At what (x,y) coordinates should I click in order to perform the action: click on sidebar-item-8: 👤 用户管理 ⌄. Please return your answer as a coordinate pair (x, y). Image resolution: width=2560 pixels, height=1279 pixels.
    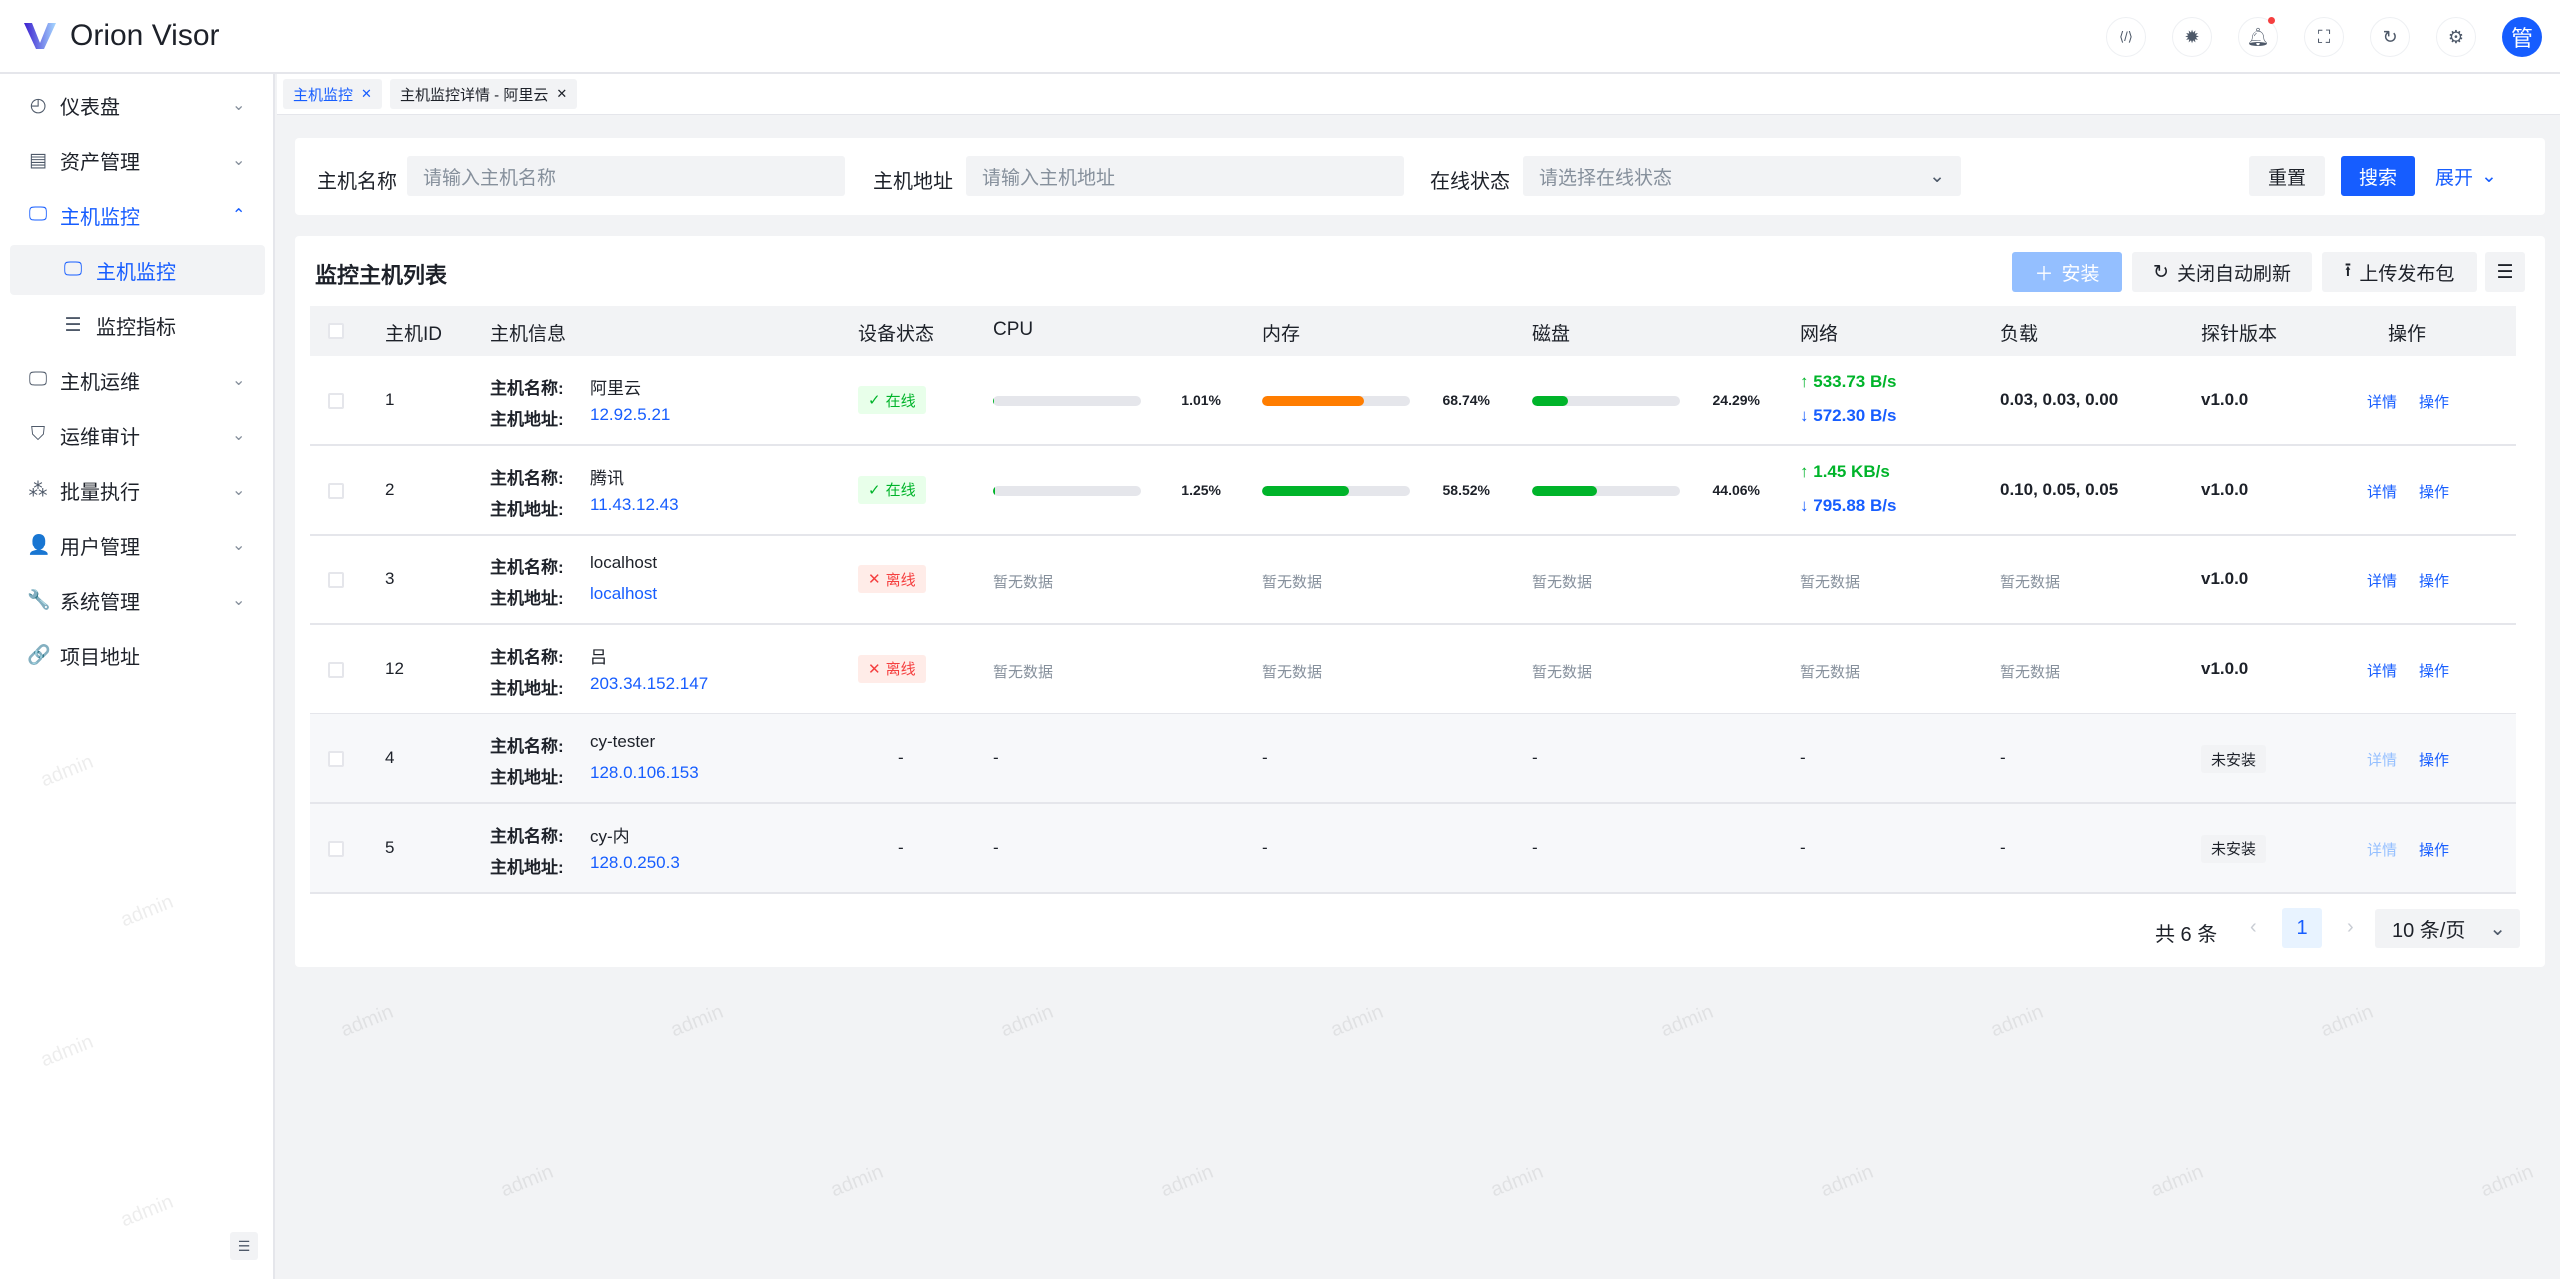
    Looking at the image, I should click on (137, 545).